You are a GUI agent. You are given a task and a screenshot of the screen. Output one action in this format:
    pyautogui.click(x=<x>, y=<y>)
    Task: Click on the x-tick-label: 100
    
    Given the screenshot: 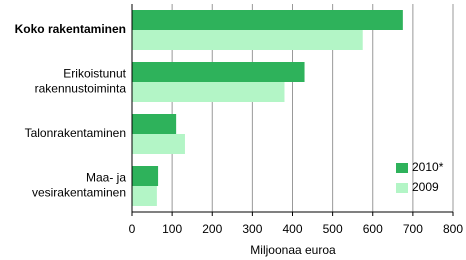 What is the action you would take?
    pyautogui.click(x=172, y=229)
    